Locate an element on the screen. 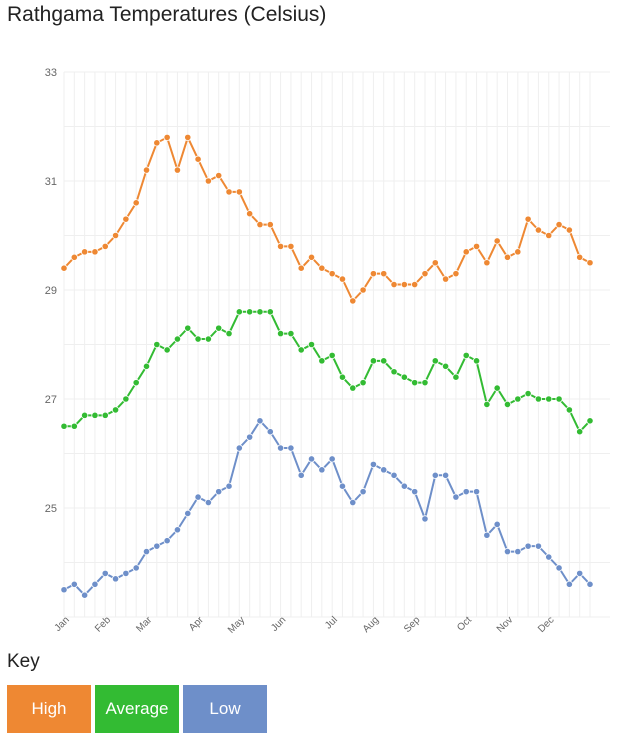 This screenshot has width=617, height=738. y-axis-tick-labels: 25 27 29 31 33 is located at coordinates (51, 291).